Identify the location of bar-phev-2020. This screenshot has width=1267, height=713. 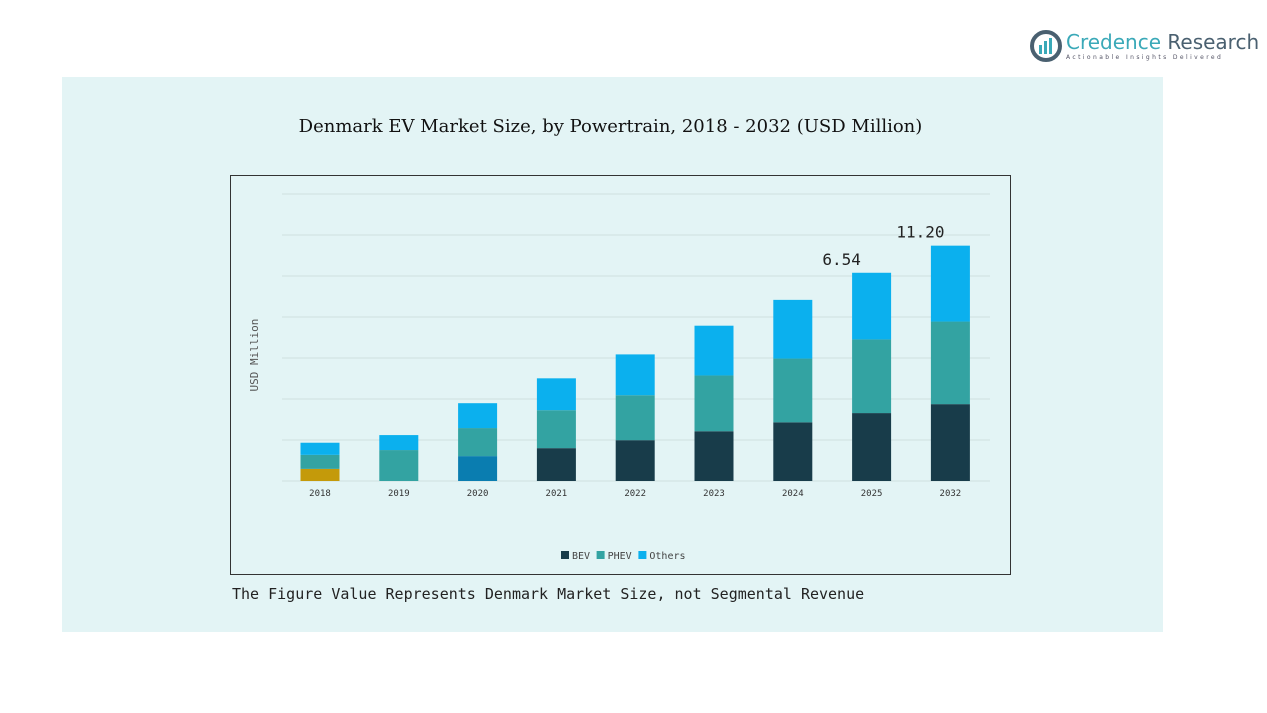
(478, 442).